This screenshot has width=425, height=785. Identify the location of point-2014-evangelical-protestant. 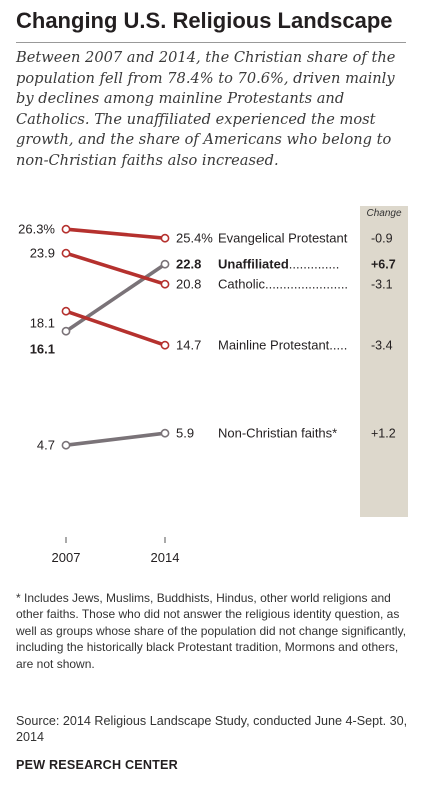
(165, 238).